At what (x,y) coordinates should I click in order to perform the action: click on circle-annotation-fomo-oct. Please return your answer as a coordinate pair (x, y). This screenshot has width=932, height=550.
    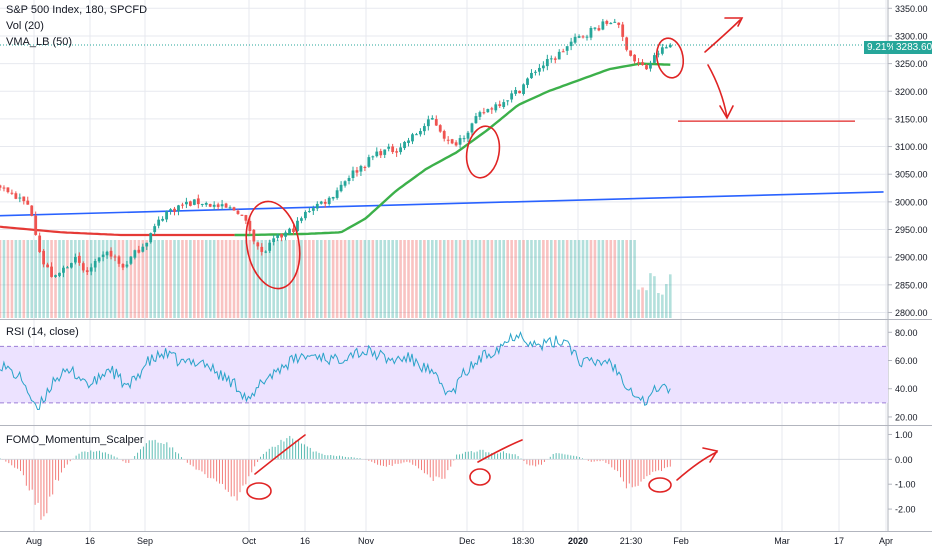
    Looking at the image, I should click on (259, 491).